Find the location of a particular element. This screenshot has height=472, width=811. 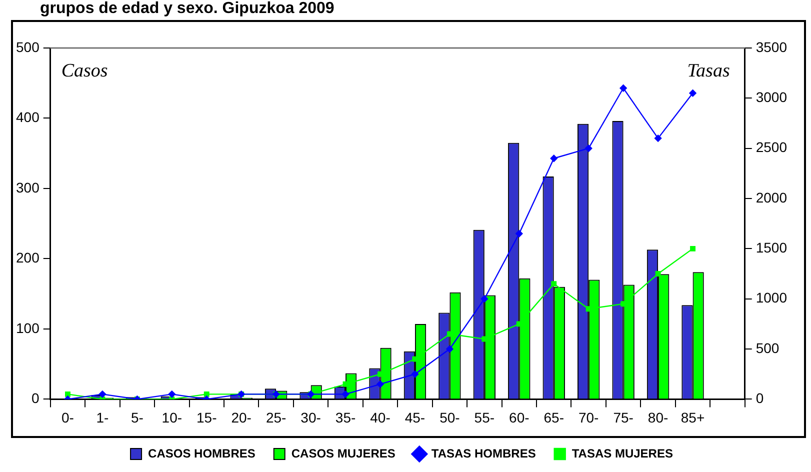

y2-tick-label: 0 is located at coordinates (760, 398).